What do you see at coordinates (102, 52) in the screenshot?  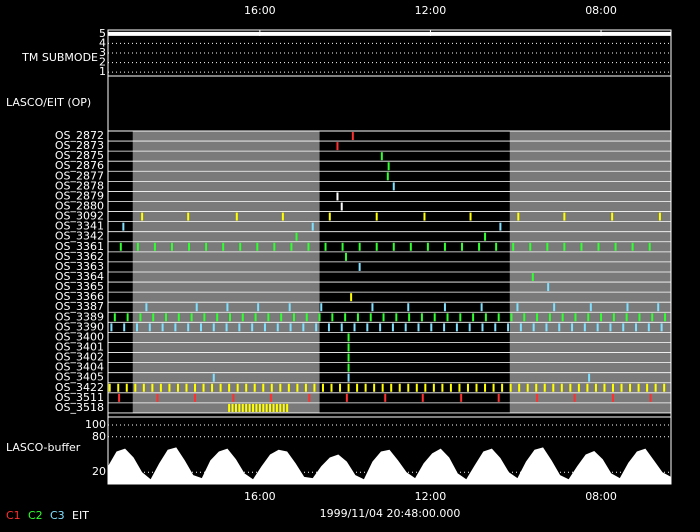 I see `submode-tick-label: 3` at bounding box center [102, 52].